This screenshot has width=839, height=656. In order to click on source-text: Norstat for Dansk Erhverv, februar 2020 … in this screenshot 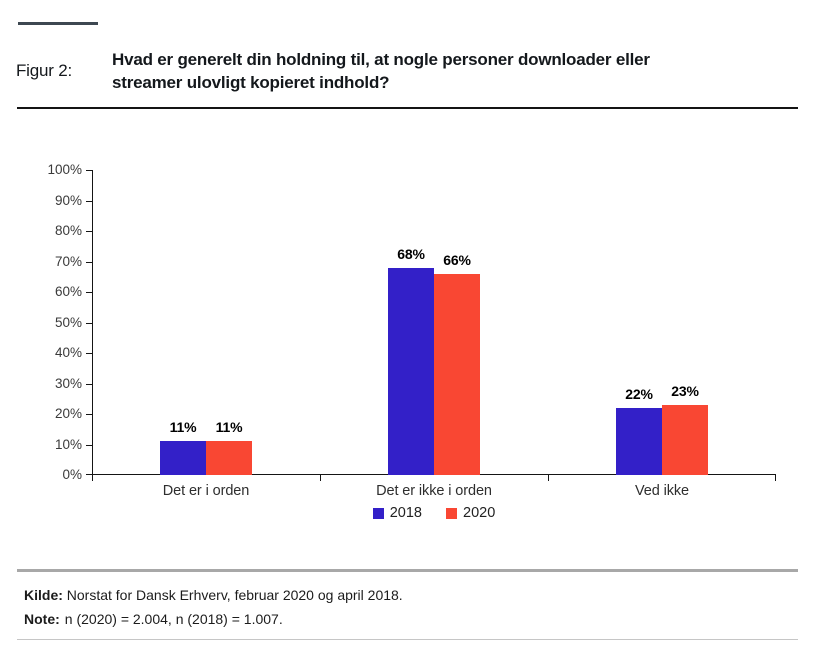, I will do `click(234, 595)`.